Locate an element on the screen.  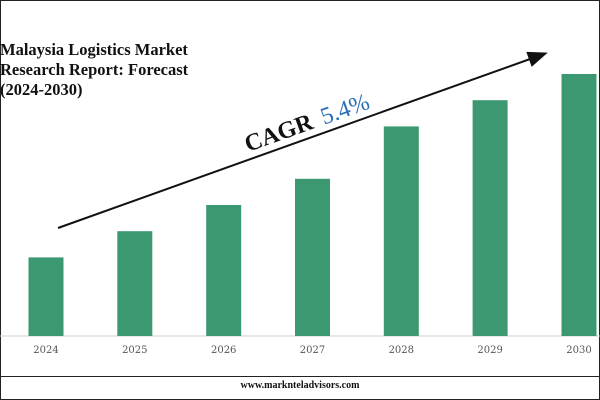
bar-2028 is located at coordinates (401, 231).